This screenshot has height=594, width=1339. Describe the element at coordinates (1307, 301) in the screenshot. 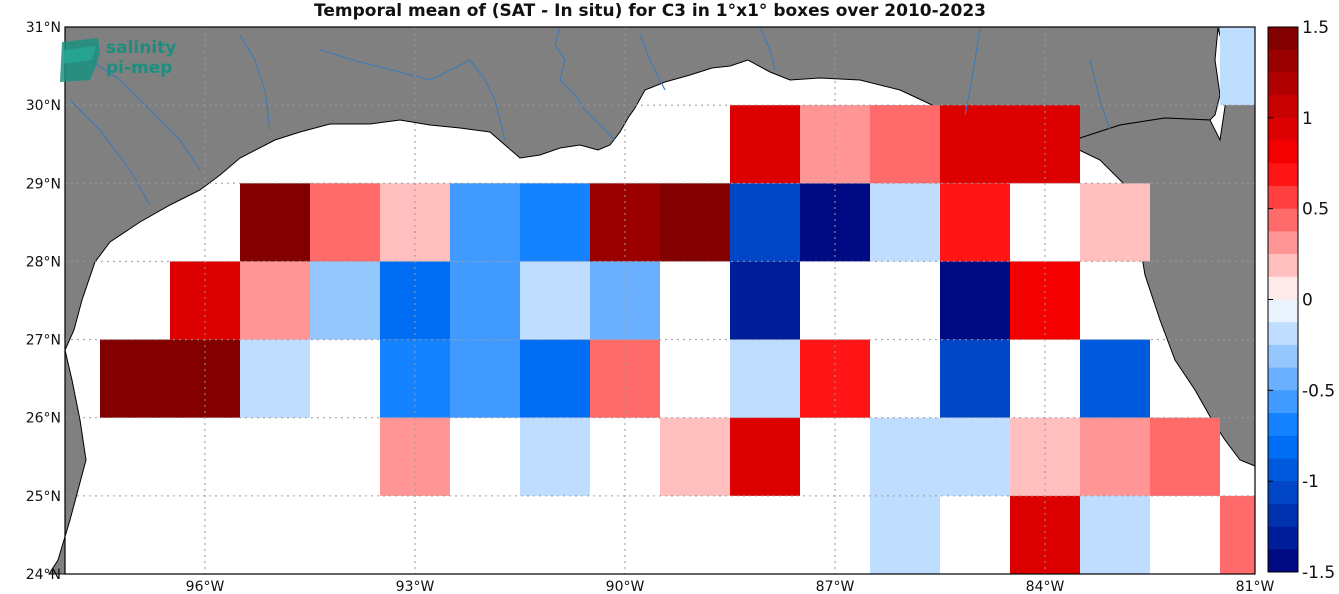

I see `colorbar-tick-label: 0` at that location.